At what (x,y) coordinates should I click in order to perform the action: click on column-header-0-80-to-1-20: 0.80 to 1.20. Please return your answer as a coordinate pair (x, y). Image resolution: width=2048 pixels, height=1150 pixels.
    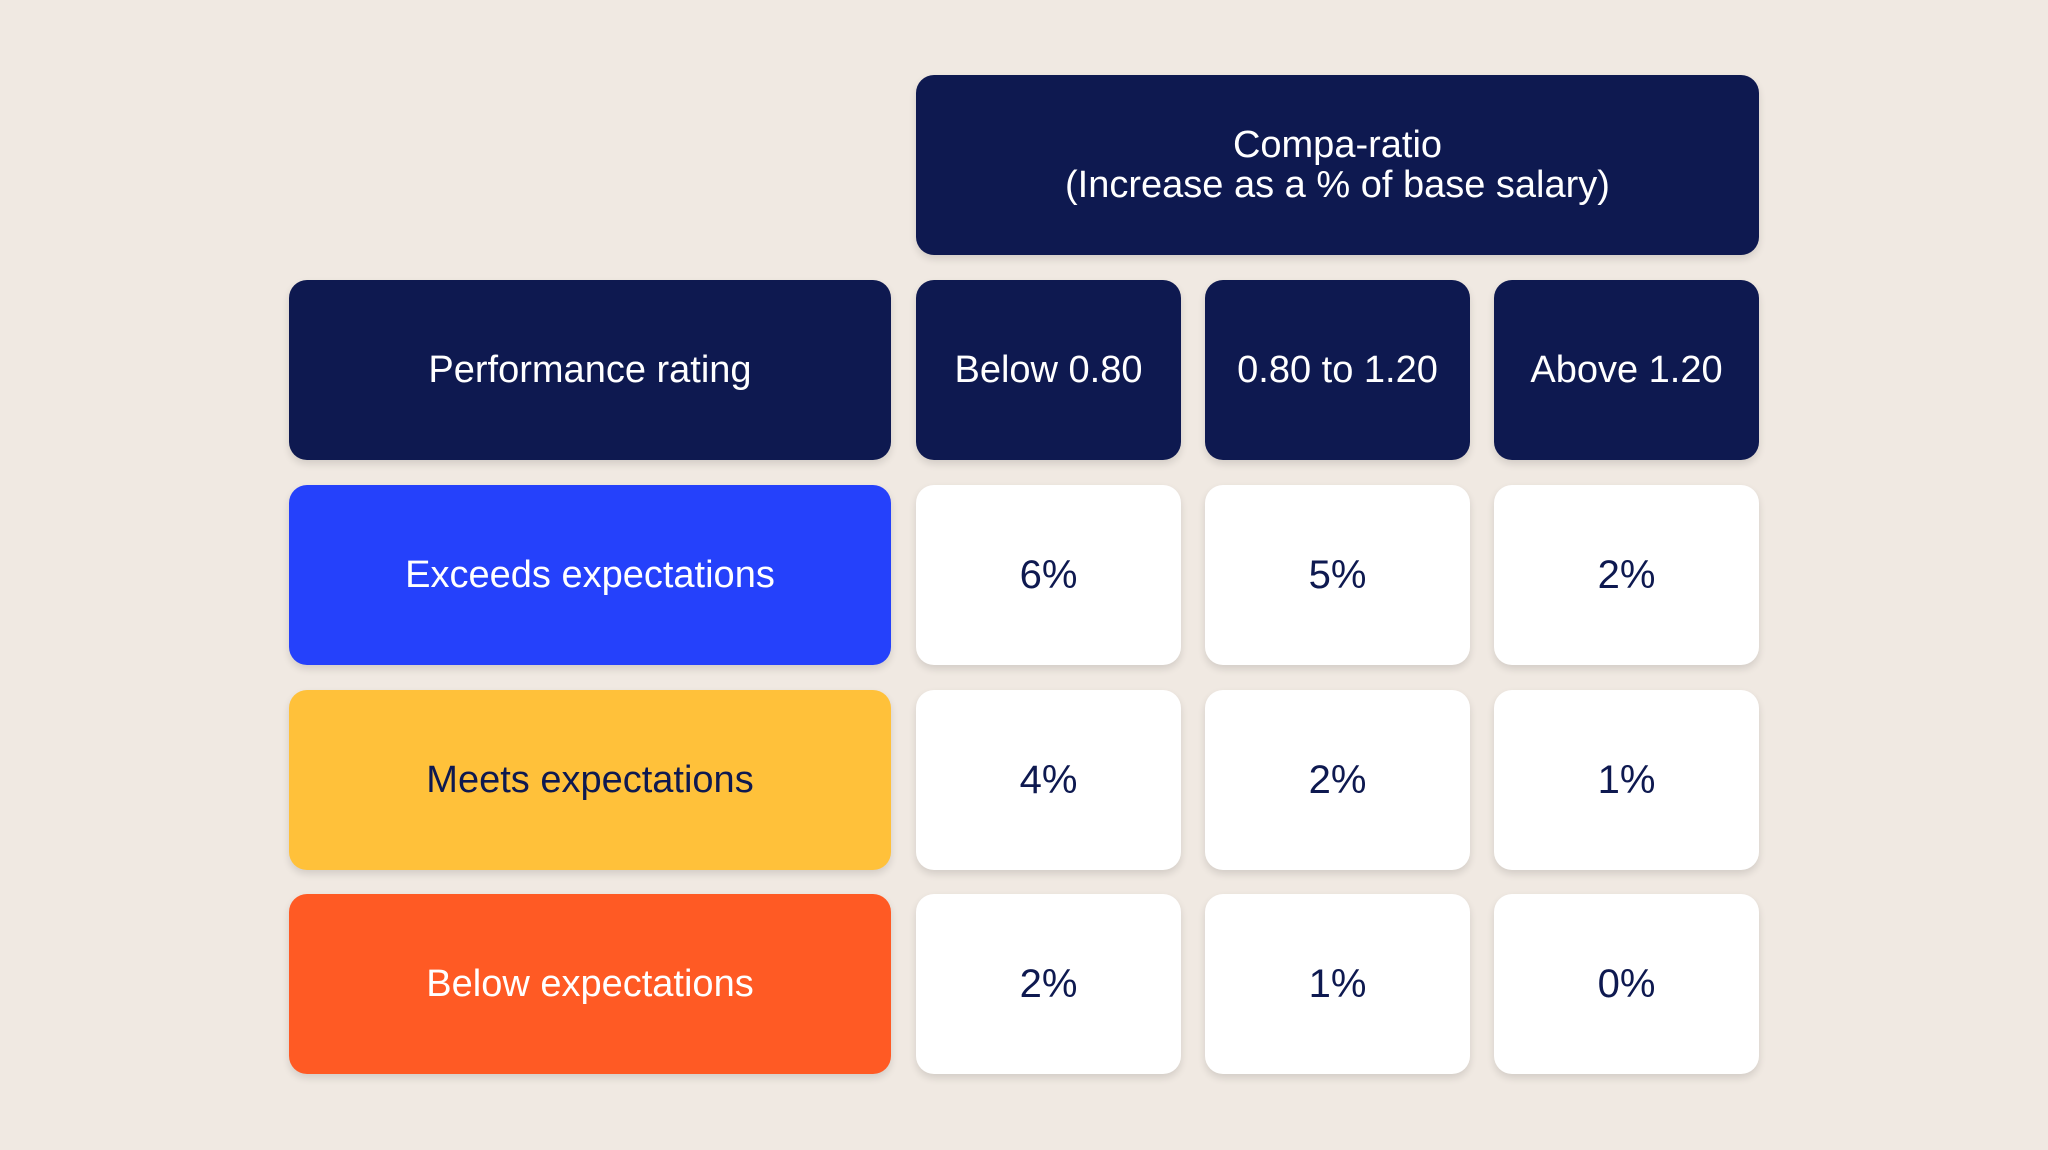
    Looking at the image, I should click on (1337, 370).